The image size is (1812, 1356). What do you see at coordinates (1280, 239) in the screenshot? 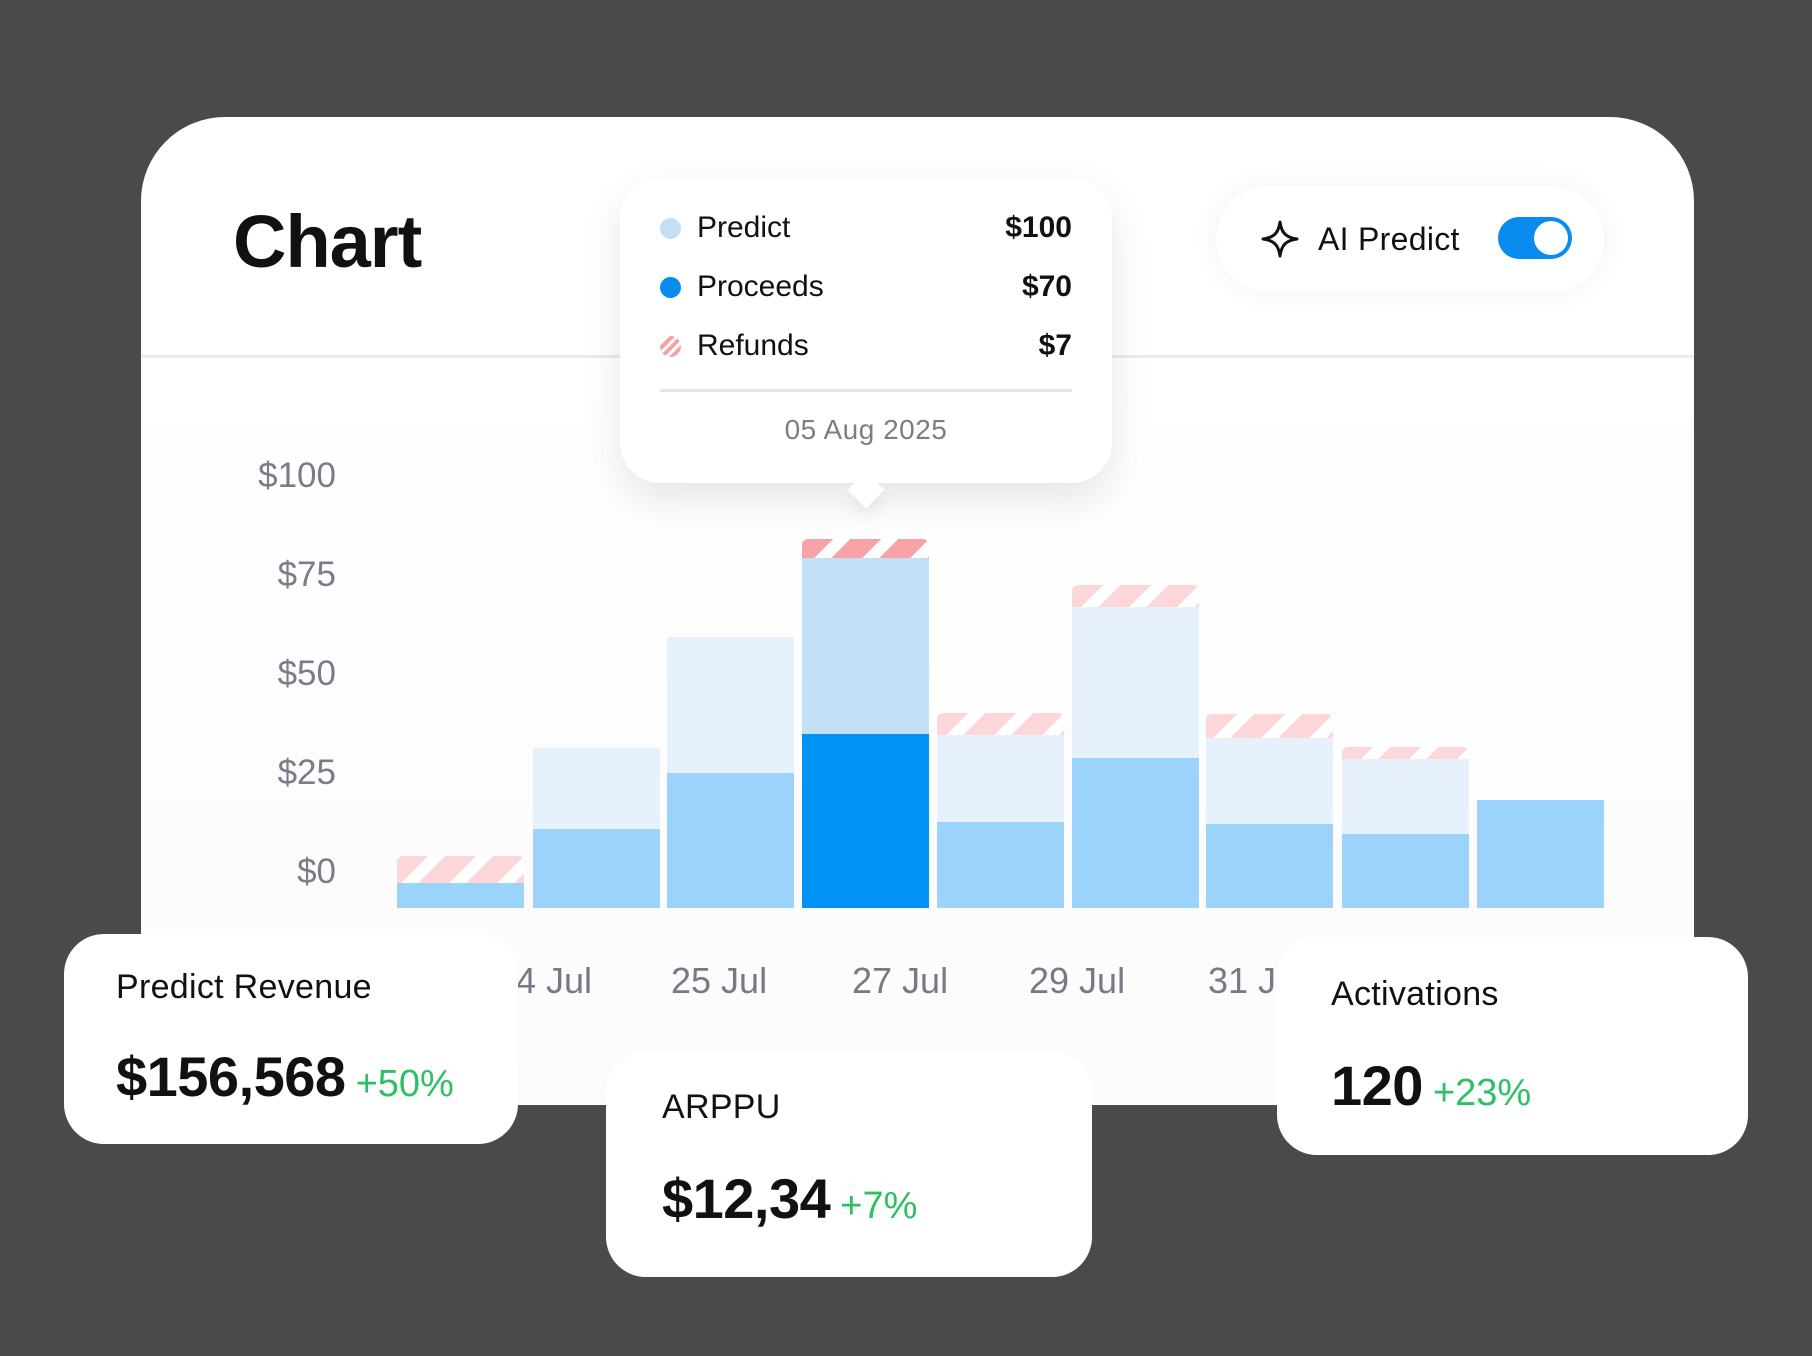
I see `sparkle-icon` at bounding box center [1280, 239].